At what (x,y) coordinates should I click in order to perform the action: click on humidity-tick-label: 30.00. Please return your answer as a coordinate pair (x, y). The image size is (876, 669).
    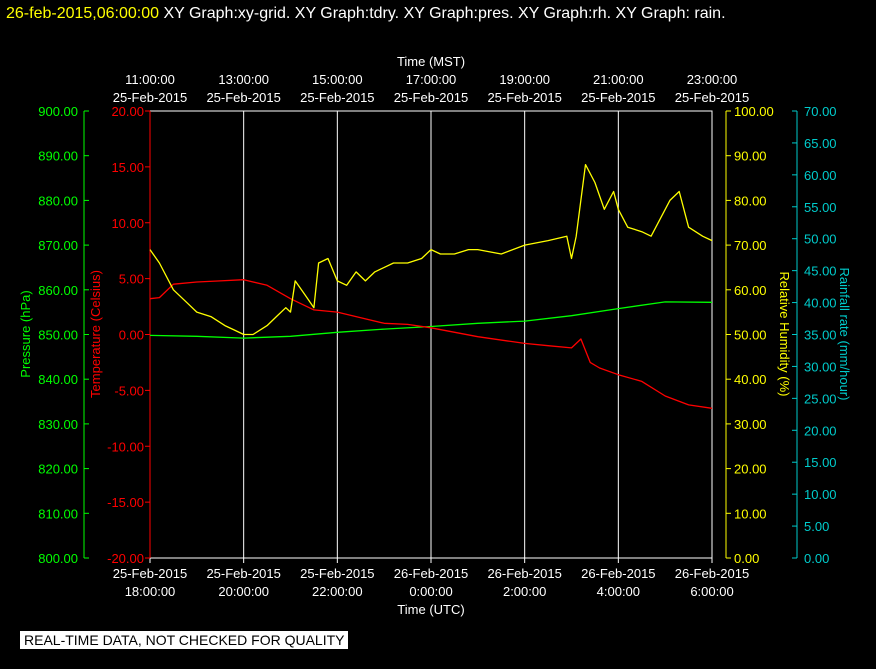
    Looking at the image, I should click on (750, 424).